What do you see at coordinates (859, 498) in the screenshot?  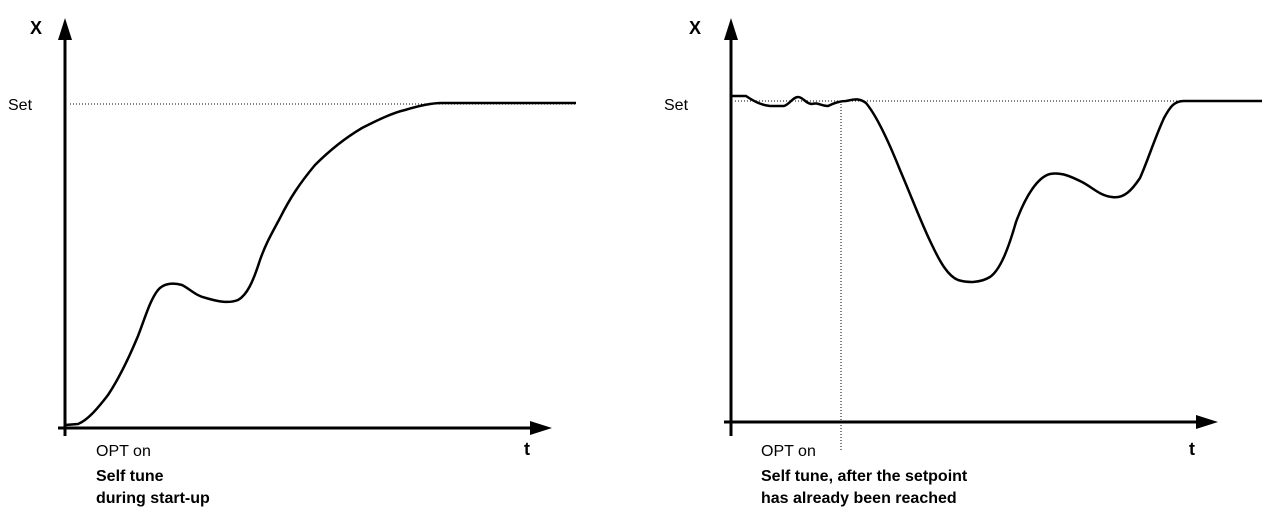 I see `caption-line-2: has already been reached` at bounding box center [859, 498].